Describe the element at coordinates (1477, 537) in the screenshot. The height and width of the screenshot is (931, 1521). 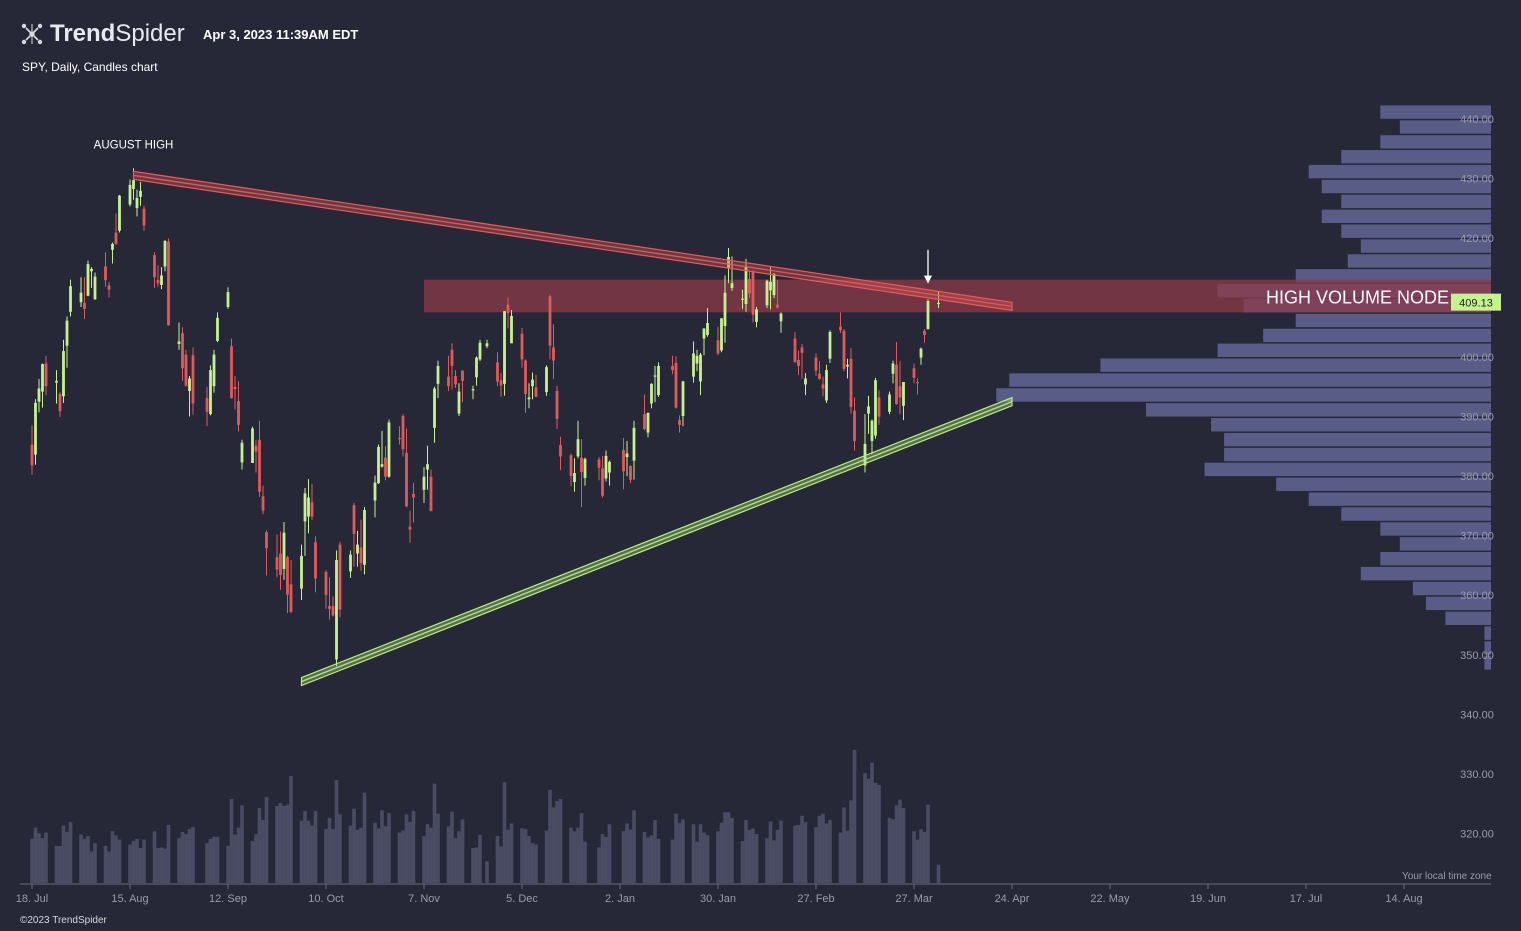
I see `y-tick-label: 370.00` at that location.